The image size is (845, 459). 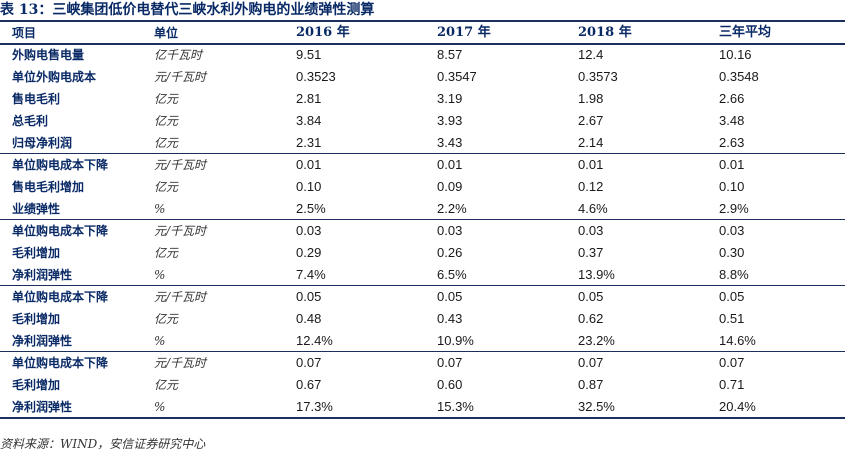 I want to click on avg-cell: 0.01, so click(x=732, y=164).